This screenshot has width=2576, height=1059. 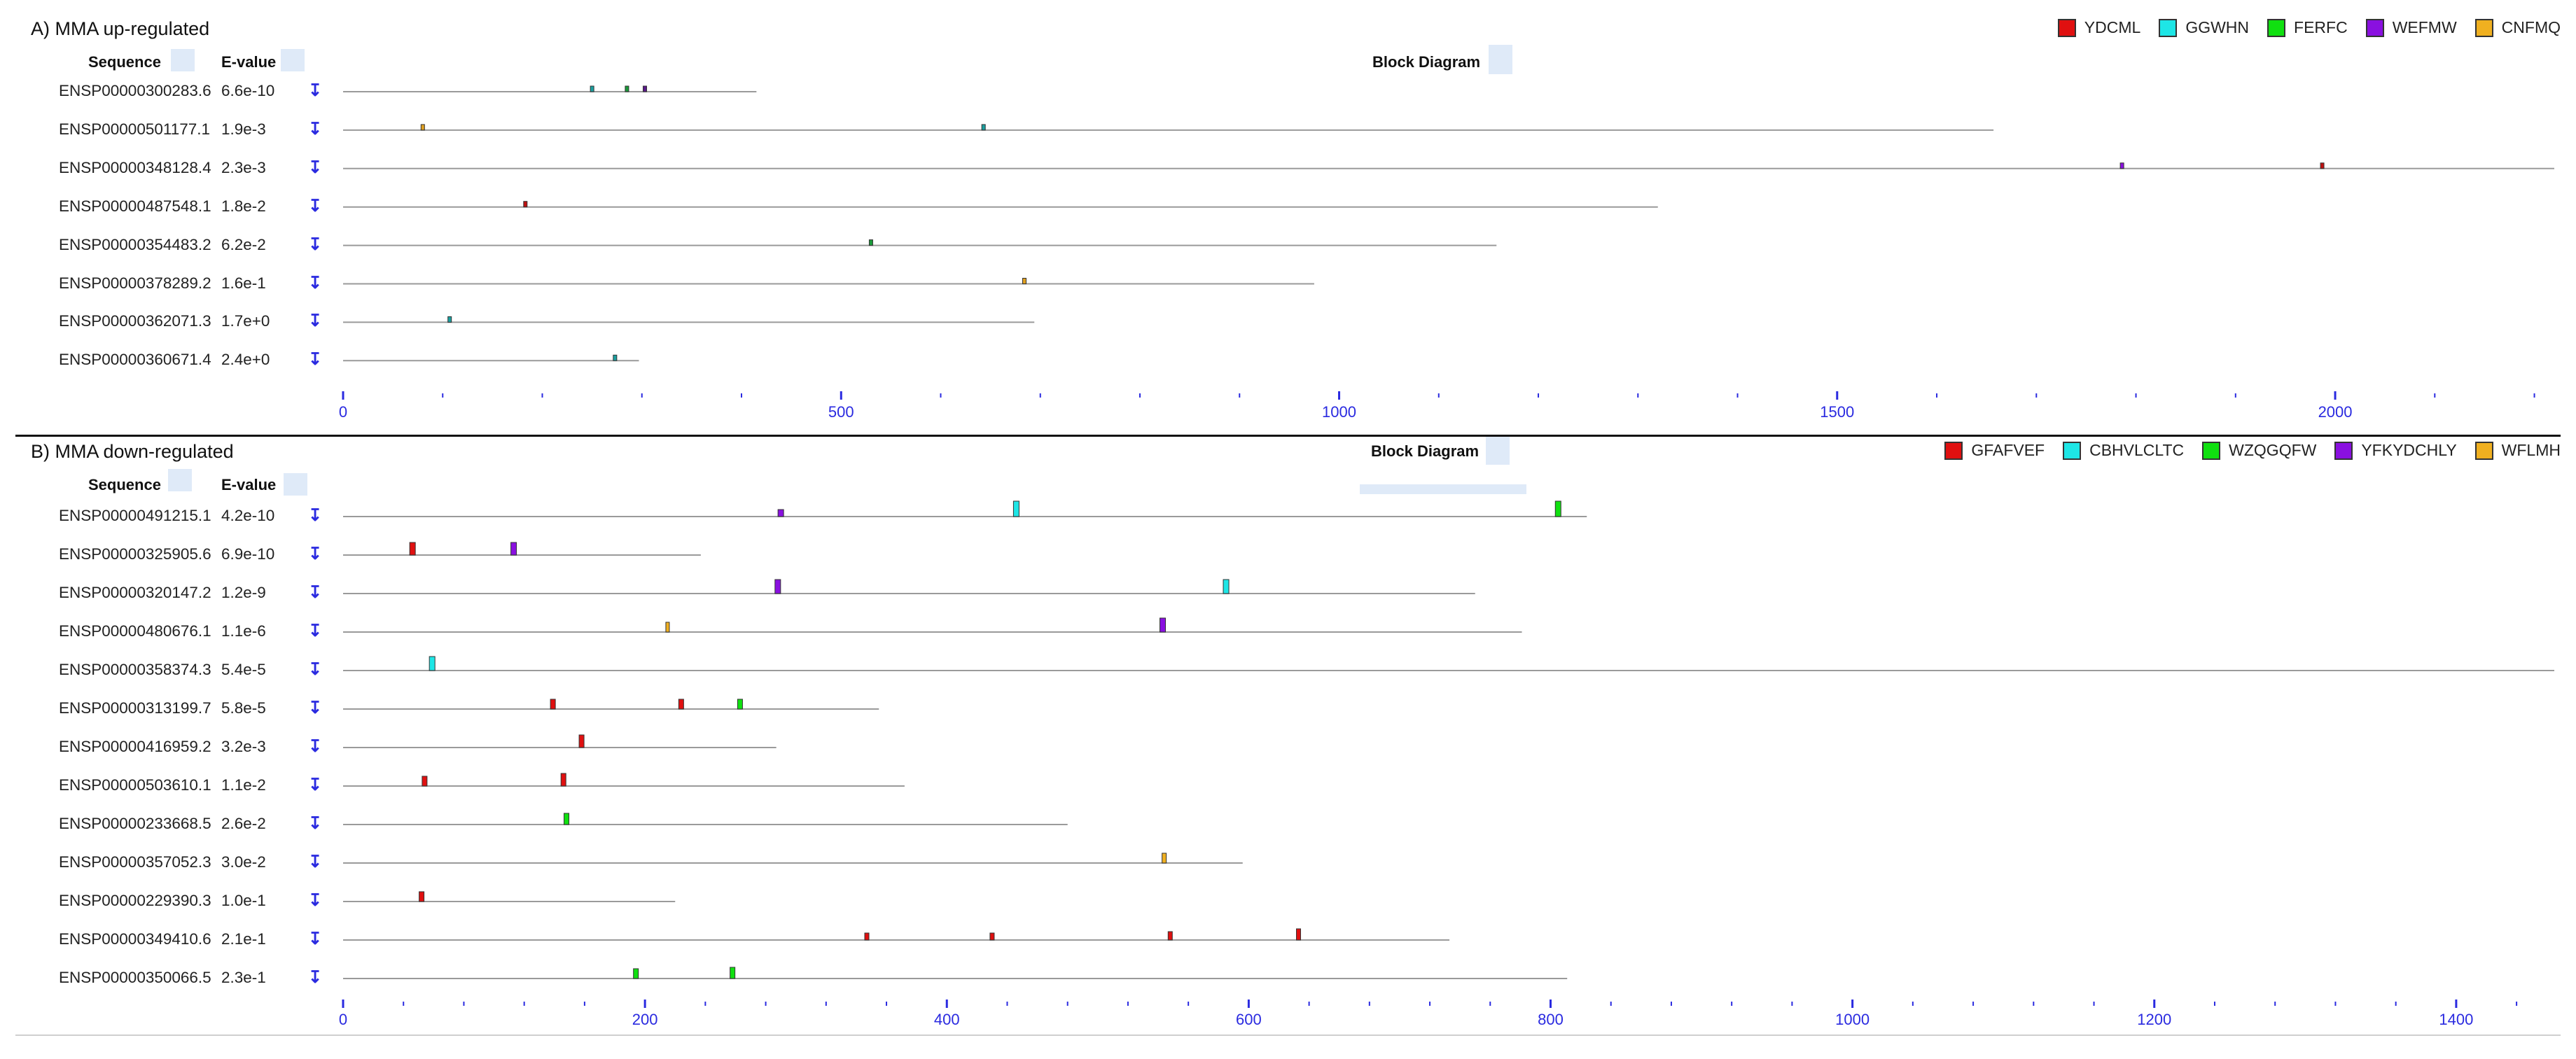 What do you see at coordinates (2154, 1019) in the screenshot?
I see `axis-tick-label: 1200` at bounding box center [2154, 1019].